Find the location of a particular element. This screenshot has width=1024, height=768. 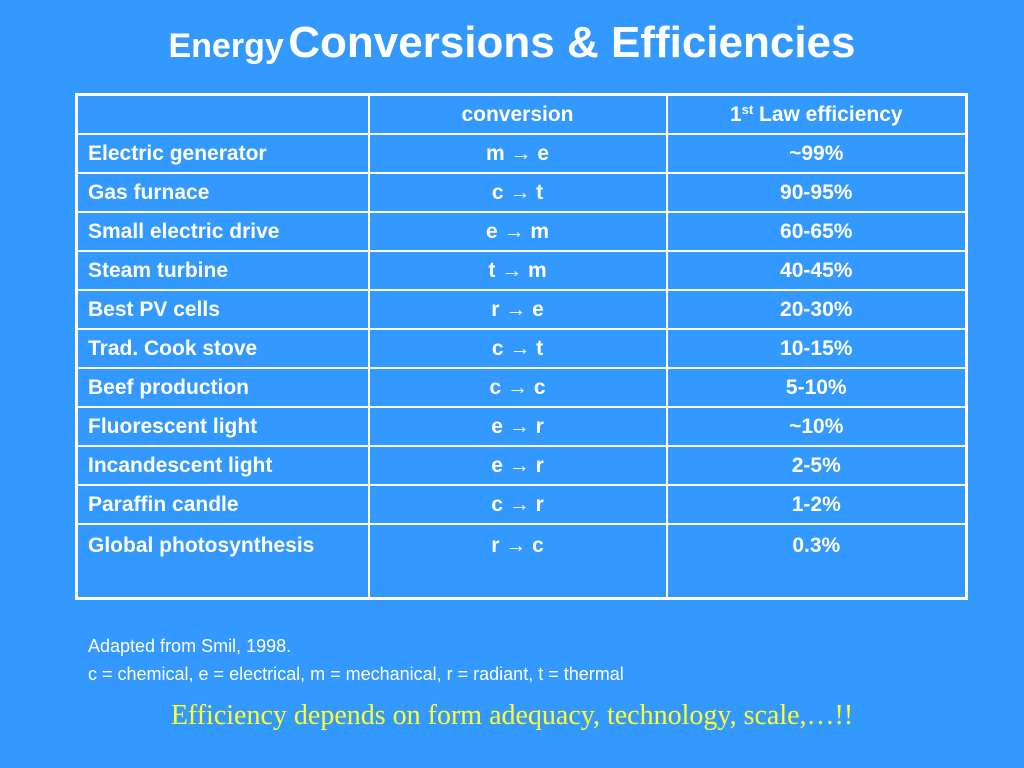

row-name: Best PV cells is located at coordinates (222, 309).